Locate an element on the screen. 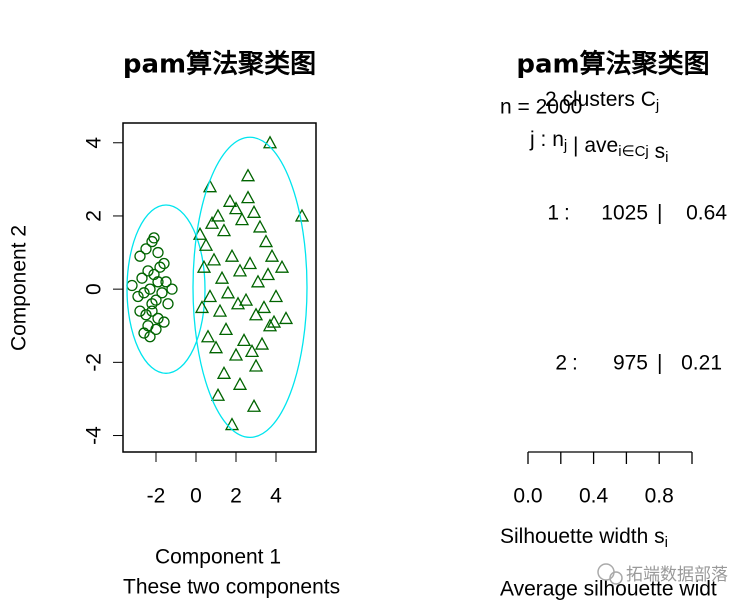 The image size is (756, 606). avg-width: 0.64 is located at coordinates (706, 213).